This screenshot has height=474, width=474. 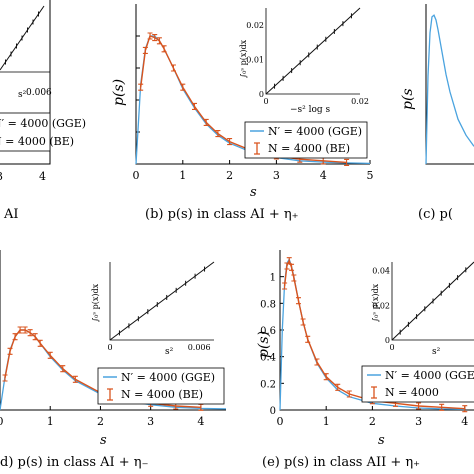 I want to click on panel-b-inset: 0 0.02 0 0.01 0.02, so click(x=307, y=56).